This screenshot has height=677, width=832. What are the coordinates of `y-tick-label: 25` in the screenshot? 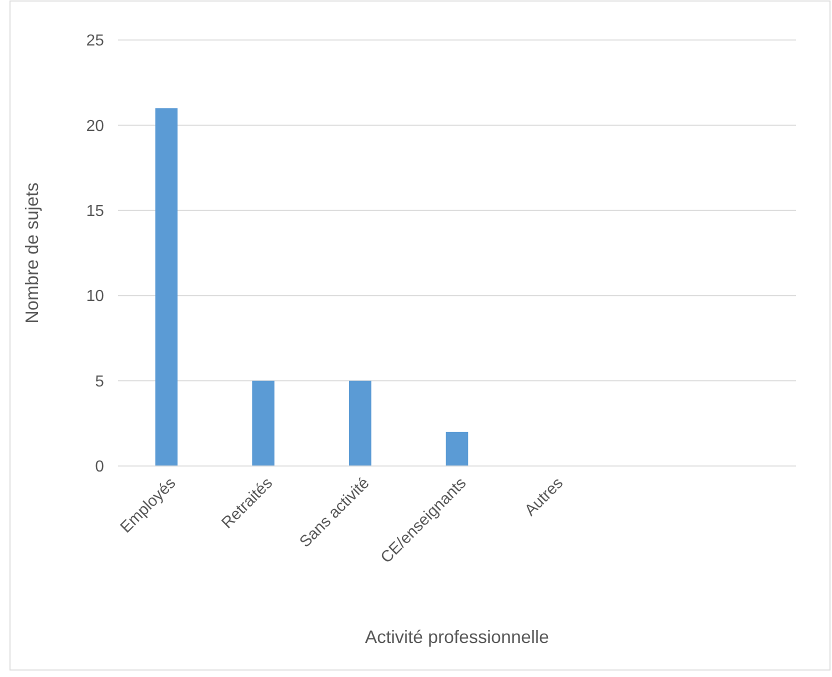 It's located at (95, 41).